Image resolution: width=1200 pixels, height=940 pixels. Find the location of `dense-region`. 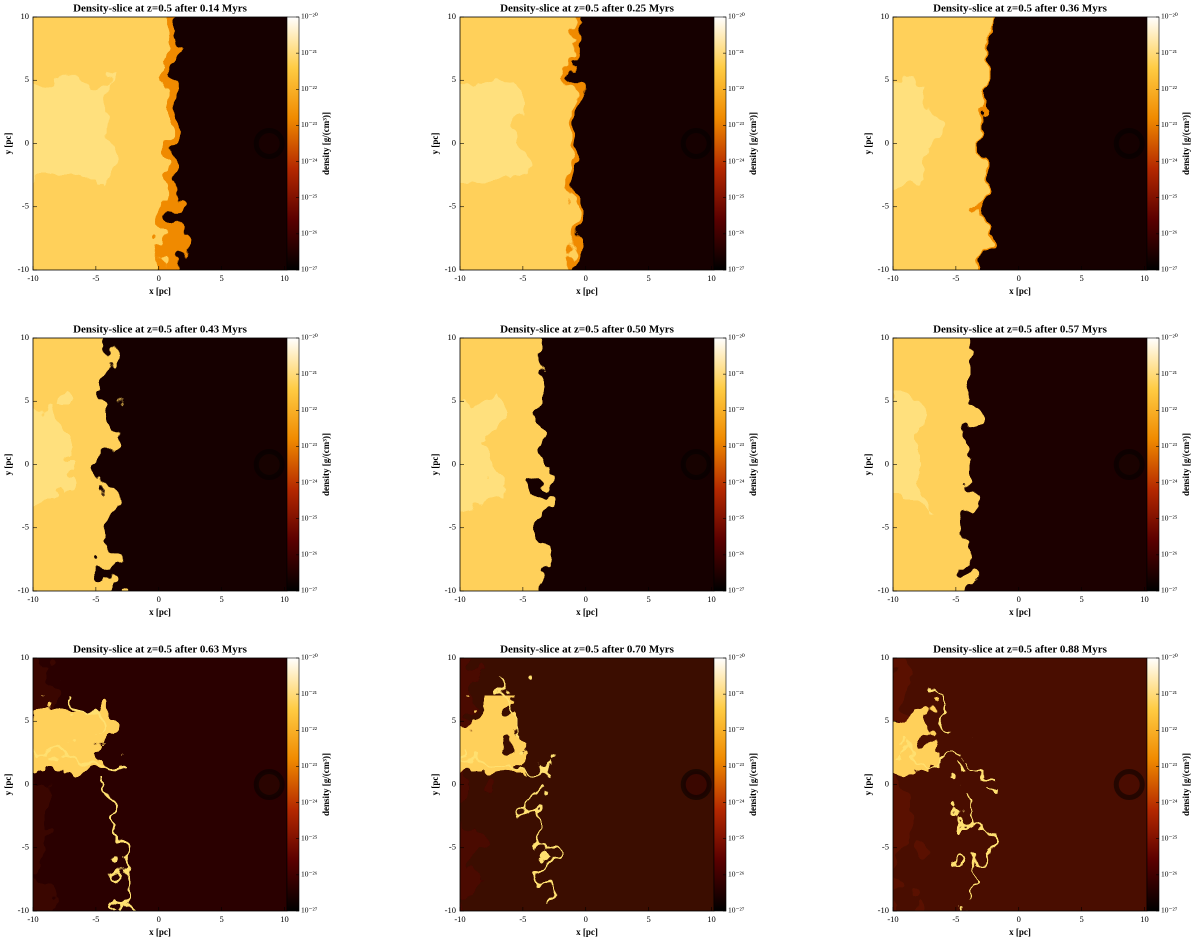

dense-region is located at coordinates (911, 740).